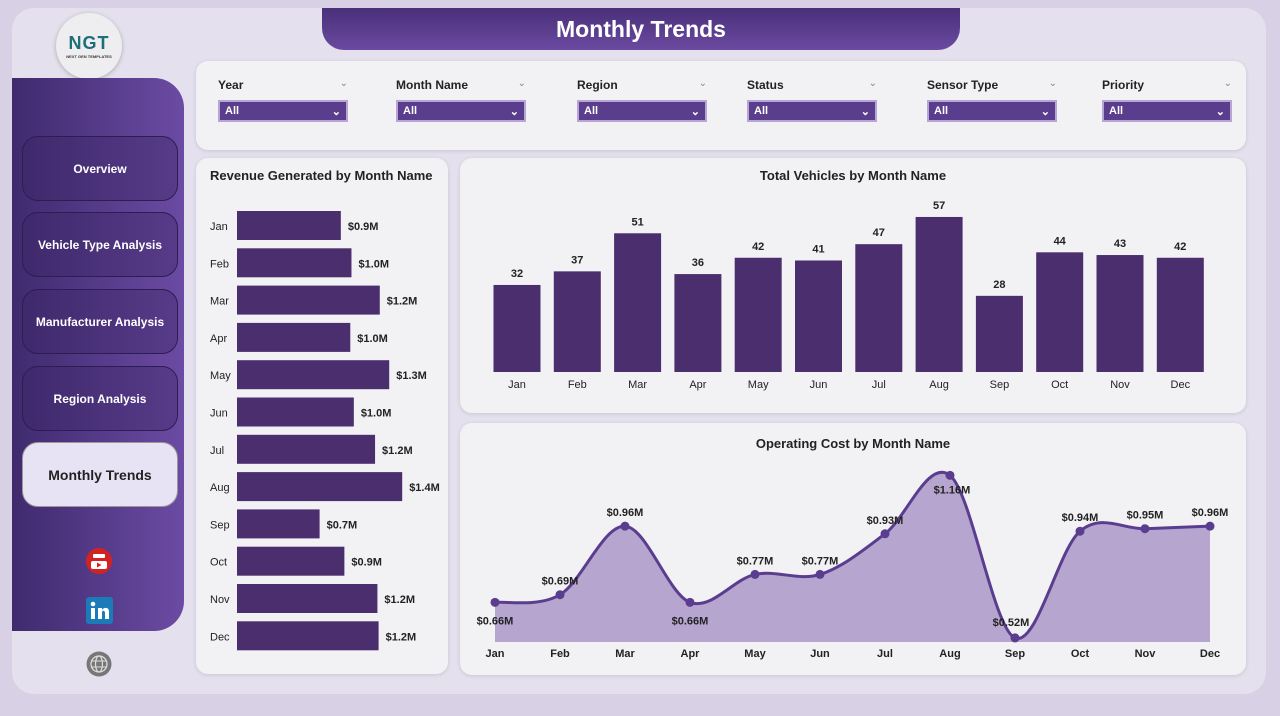  What do you see at coordinates (100, 474) in the screenshot?
I see `nav-monthly-trends: Monthly Trends` at bounding box center [100, 474].